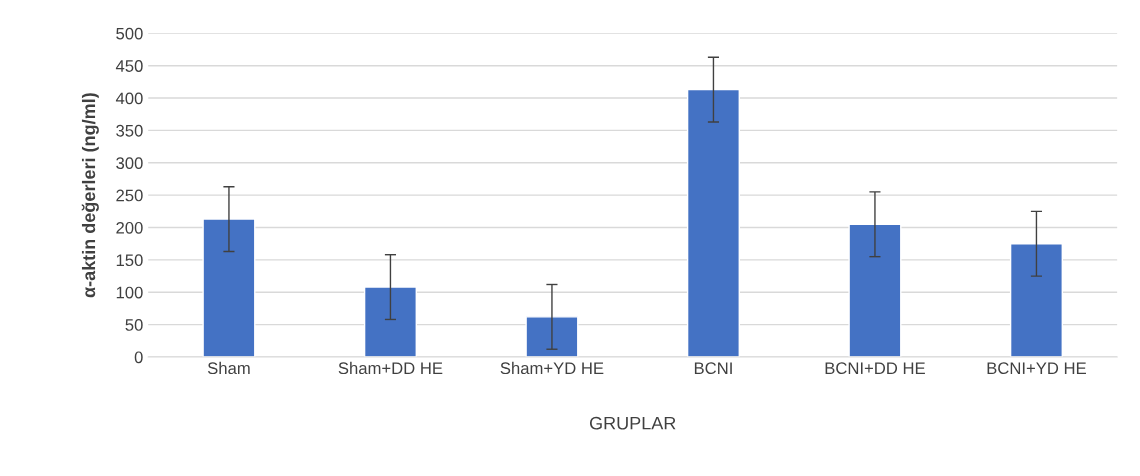 This screenshot has height=476, width=1140. Describe the element at coordinates (228, 368) in the screenshot. I see `x-tick-label: Sham` at that location.